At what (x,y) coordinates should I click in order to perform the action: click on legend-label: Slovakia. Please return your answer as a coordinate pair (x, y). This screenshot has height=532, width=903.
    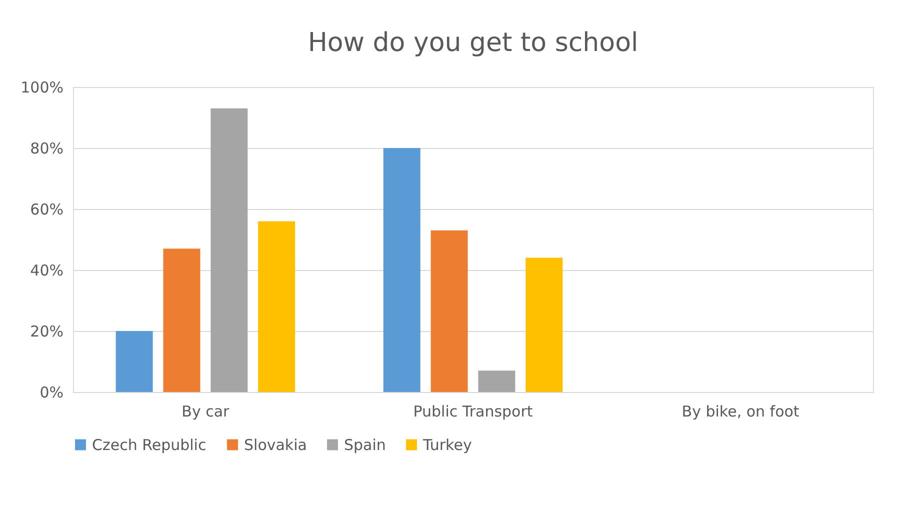
    Looking at the image, I should click on (275, 445).